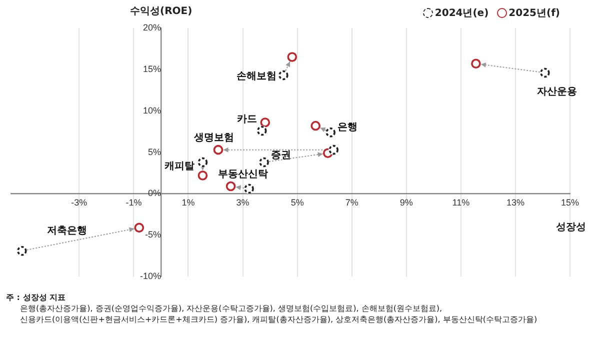 This screenshot has height=340, width=600. I want to click on x-axis-title: 성장성, so click(571, 227).